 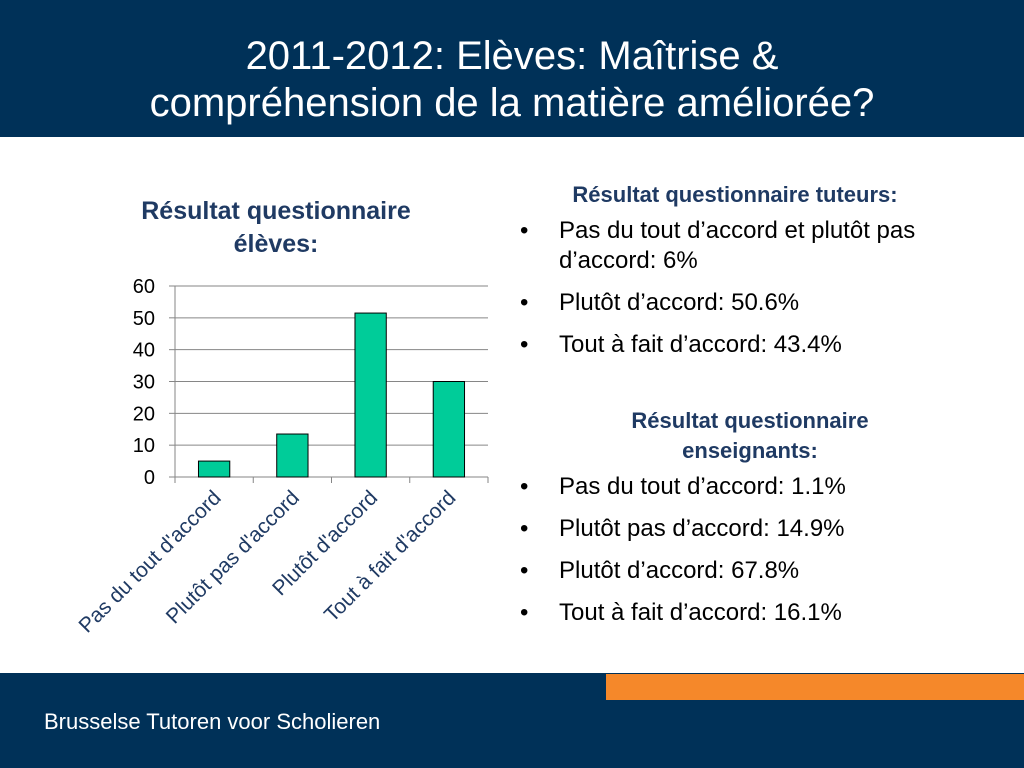 I want to click on enseignants-item-1: Pas du tout d’accord: 1.1%, so click(x=702, y=486).